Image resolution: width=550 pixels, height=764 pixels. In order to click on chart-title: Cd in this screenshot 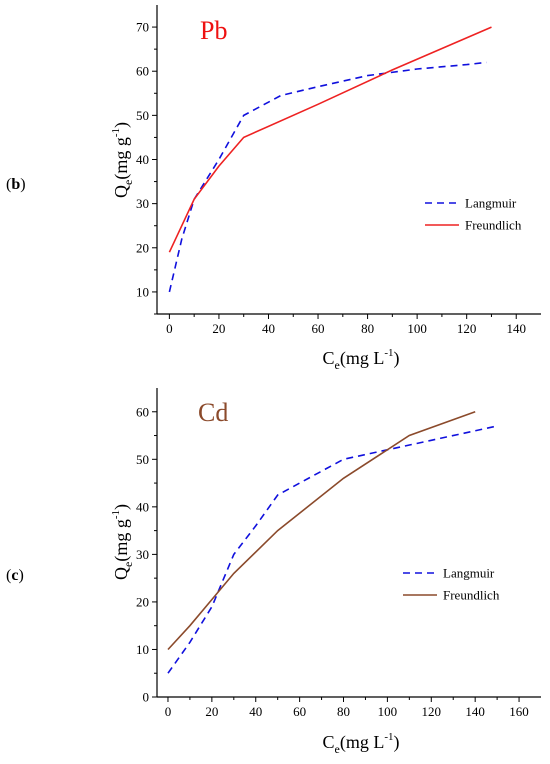, I will do `click(213, 412)`.